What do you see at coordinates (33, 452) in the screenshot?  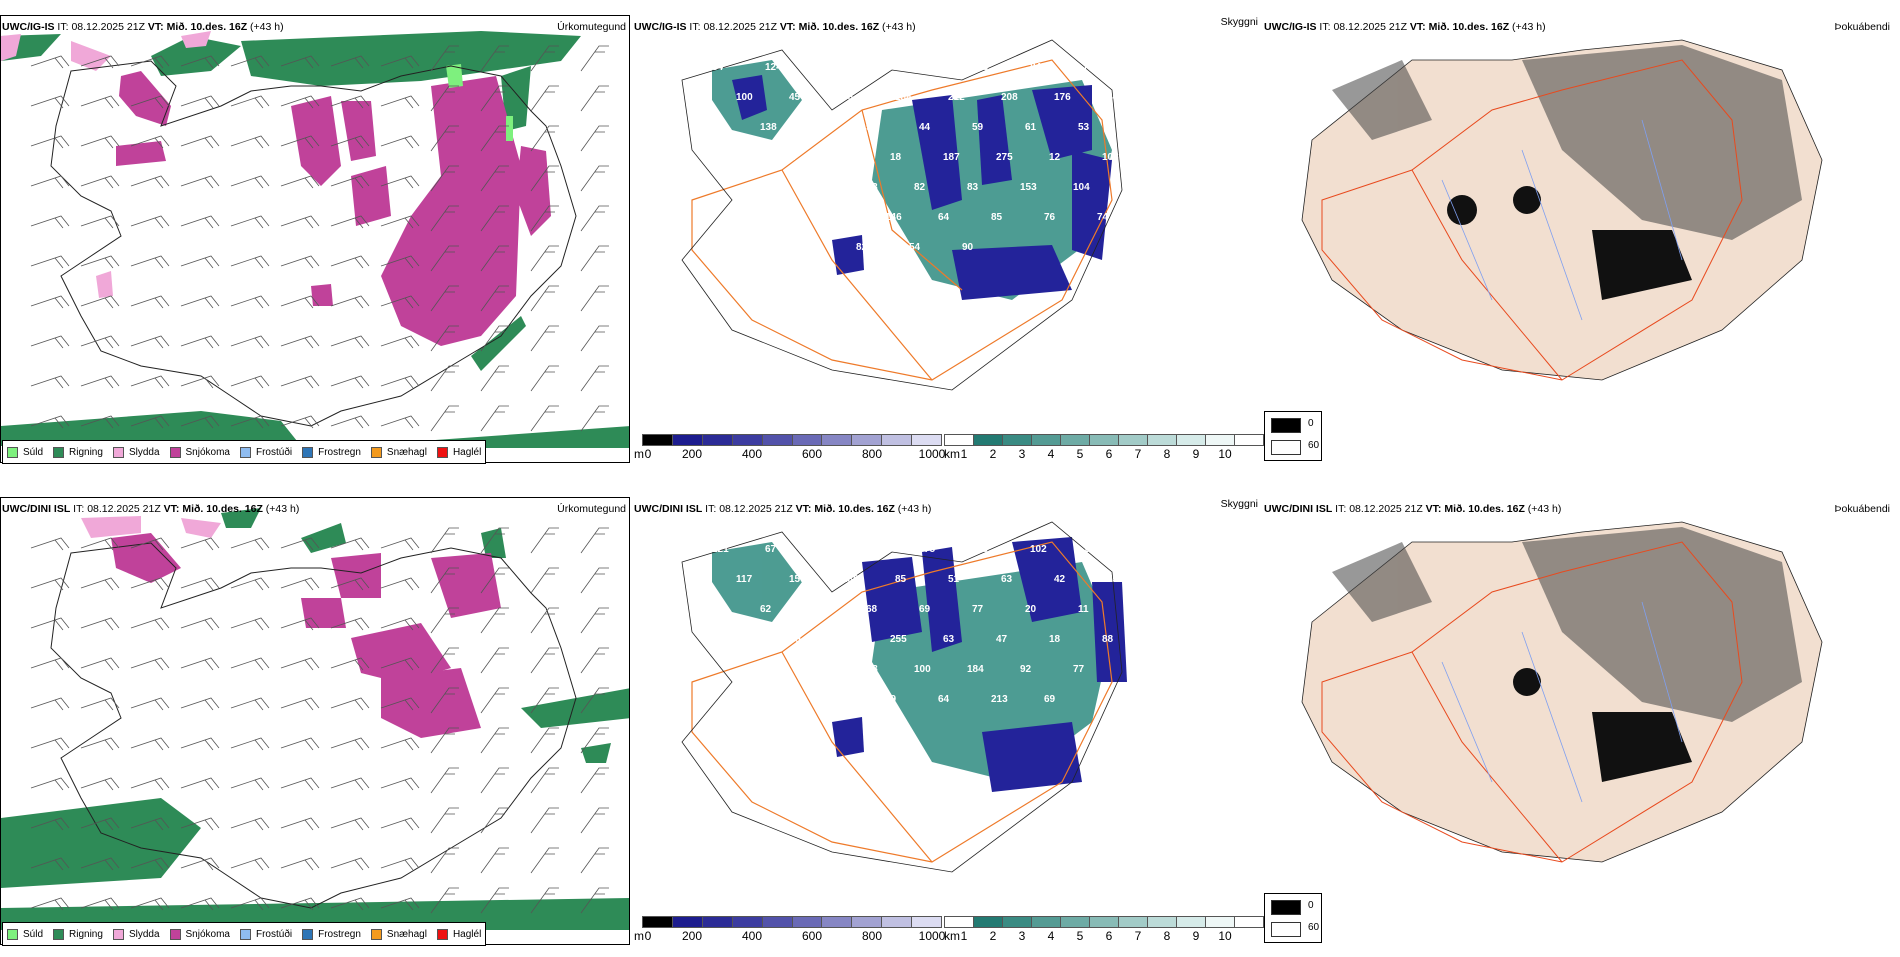 I see `legend-label: Súld` at bounding box center [33, 452].